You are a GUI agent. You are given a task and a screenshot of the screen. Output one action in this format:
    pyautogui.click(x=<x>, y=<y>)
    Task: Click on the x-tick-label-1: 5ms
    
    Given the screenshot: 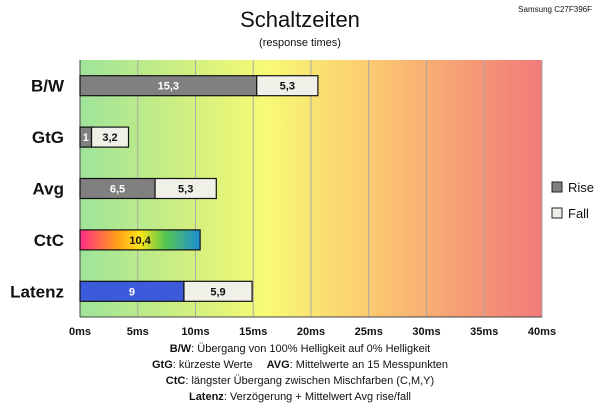 What is the action you would take?
    pyautogui.click(x=138, y=332)
    